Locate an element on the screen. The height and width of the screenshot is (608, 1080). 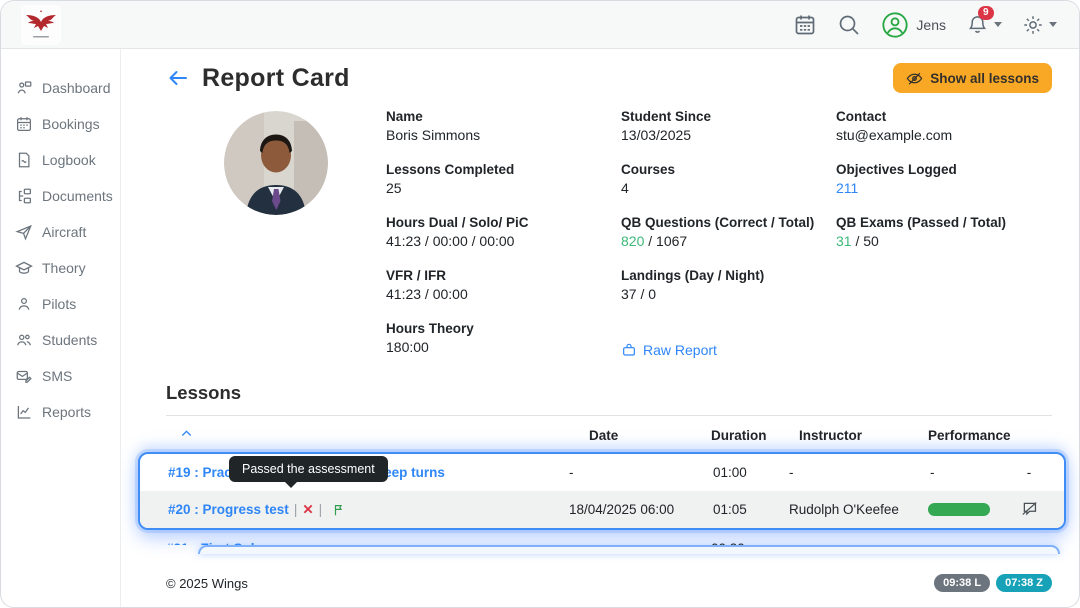
eye-slash-icon is located at coordinates (914, 78).